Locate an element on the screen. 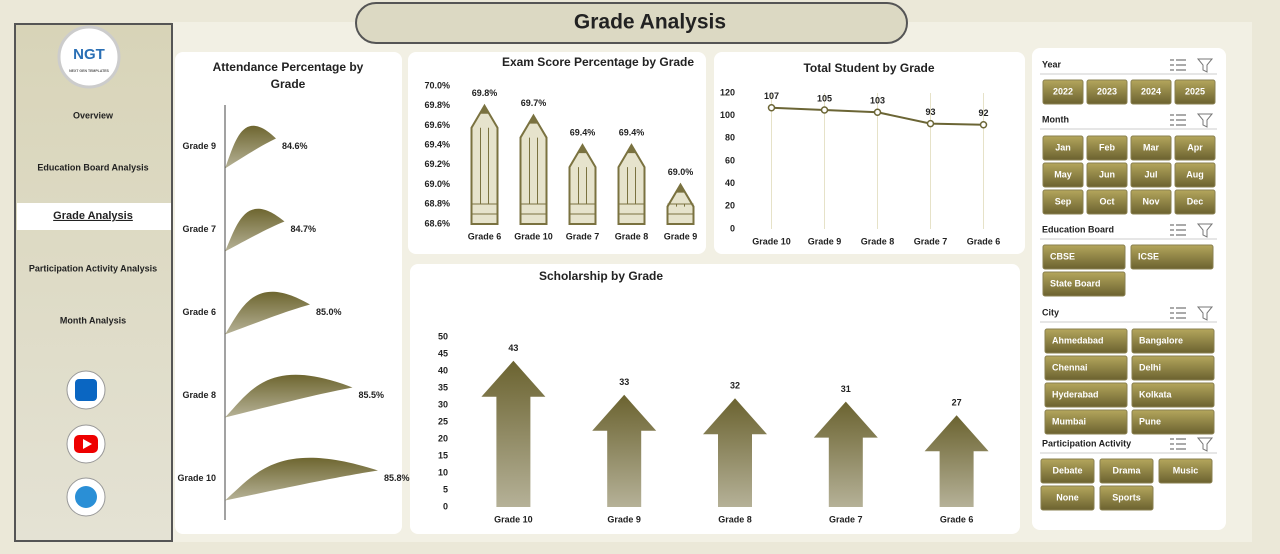  value-label: 85.0% is located at coordinates (329, 312).